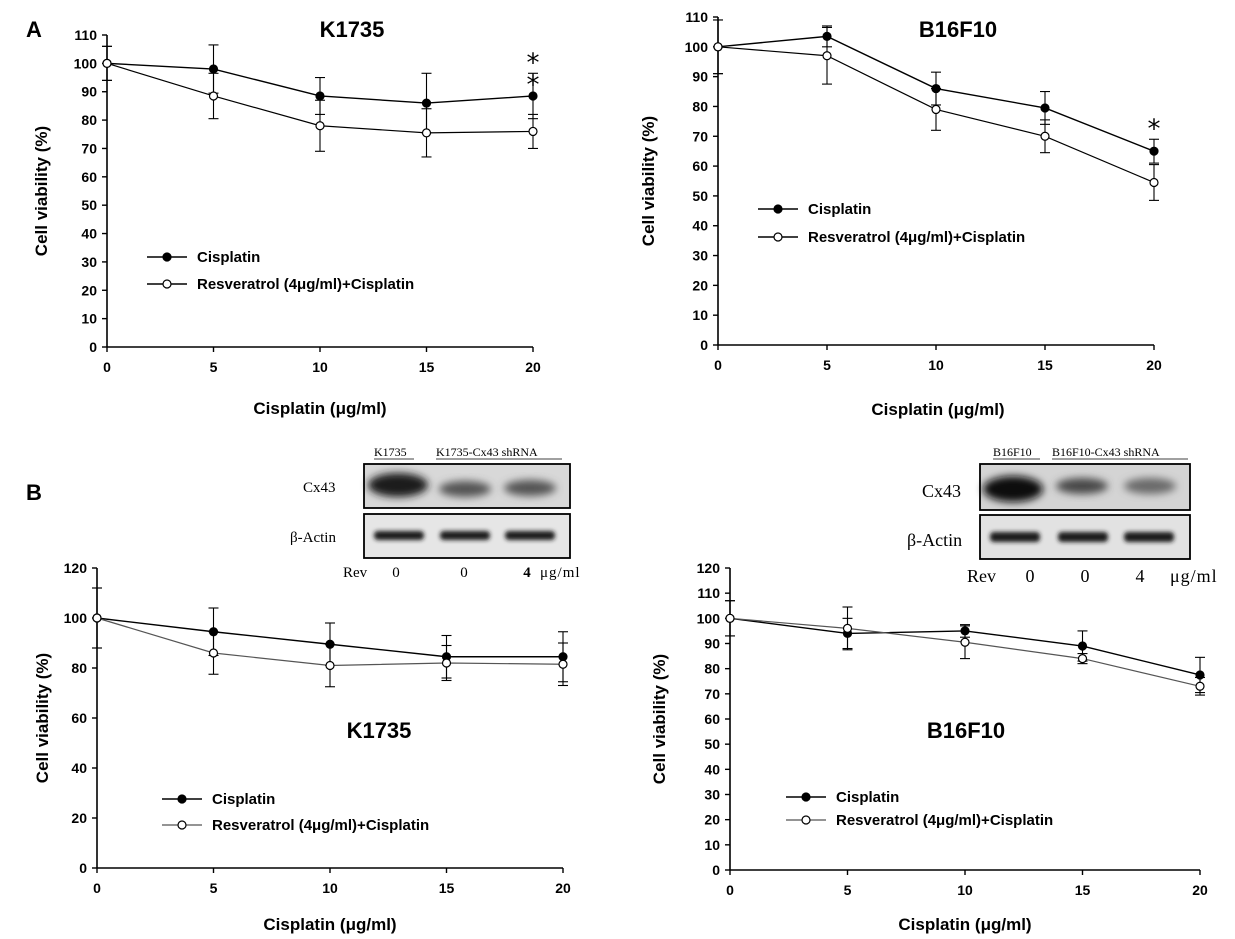  Describe the element at coordinates (89, 262) in the screenshot. I see `y-tick-label: 30` at that location.